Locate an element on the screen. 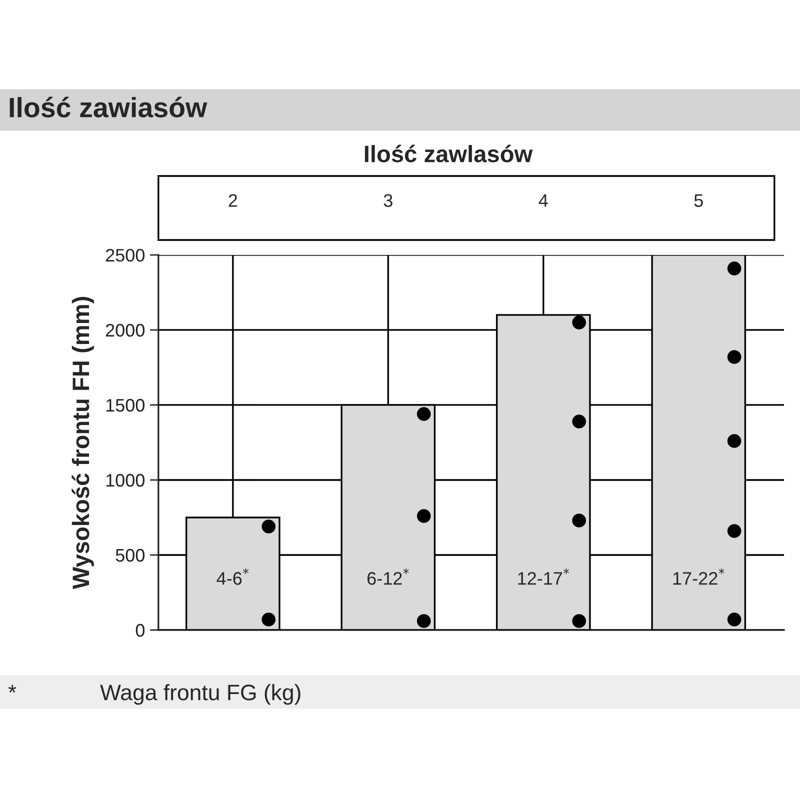 The image size is (800, 800). annotation: 17-22$^{*}$ is located at coordinates (698, 576).